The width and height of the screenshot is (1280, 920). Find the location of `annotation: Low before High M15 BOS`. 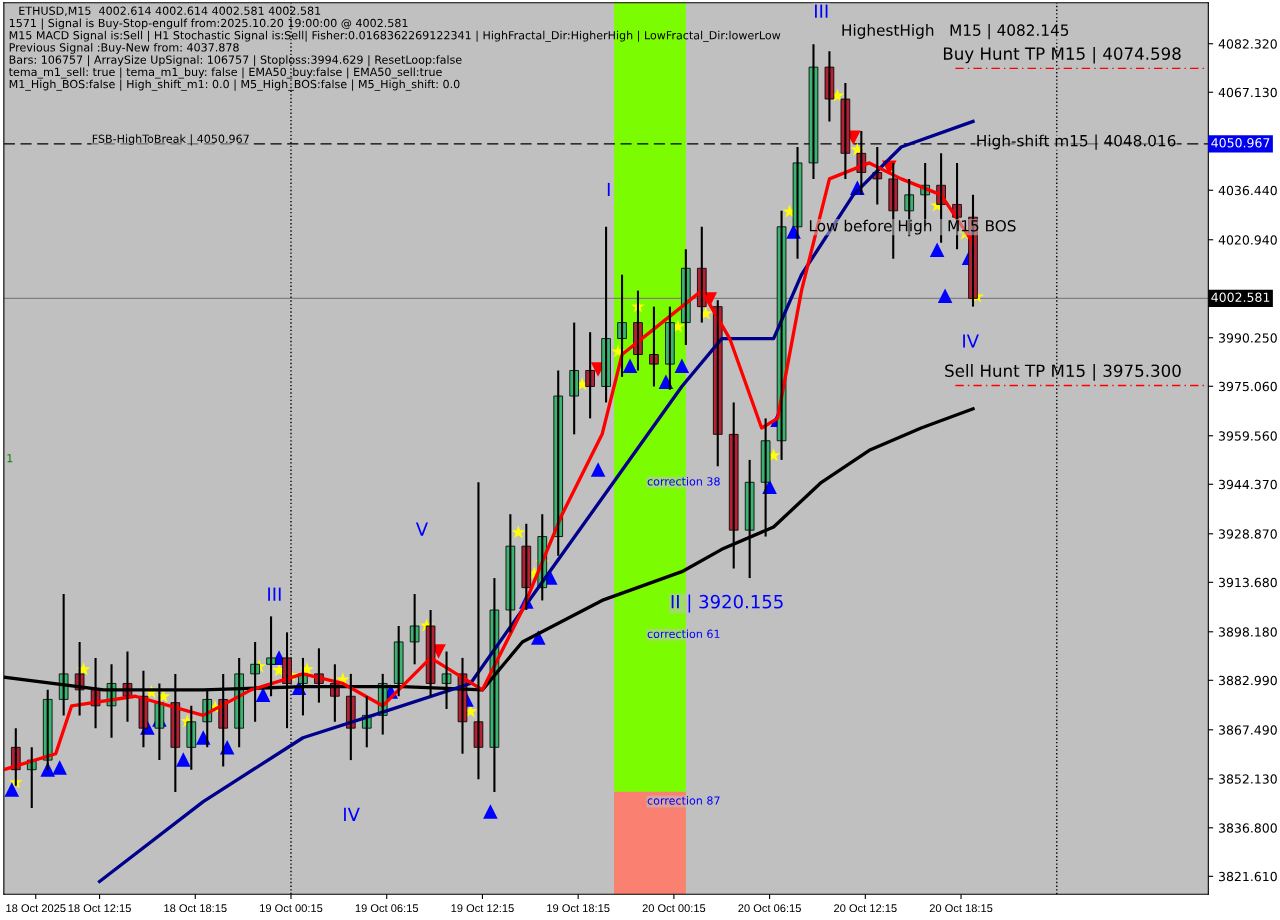

annotation: Low before High M15 BOS is located at coordinates (912, 227).